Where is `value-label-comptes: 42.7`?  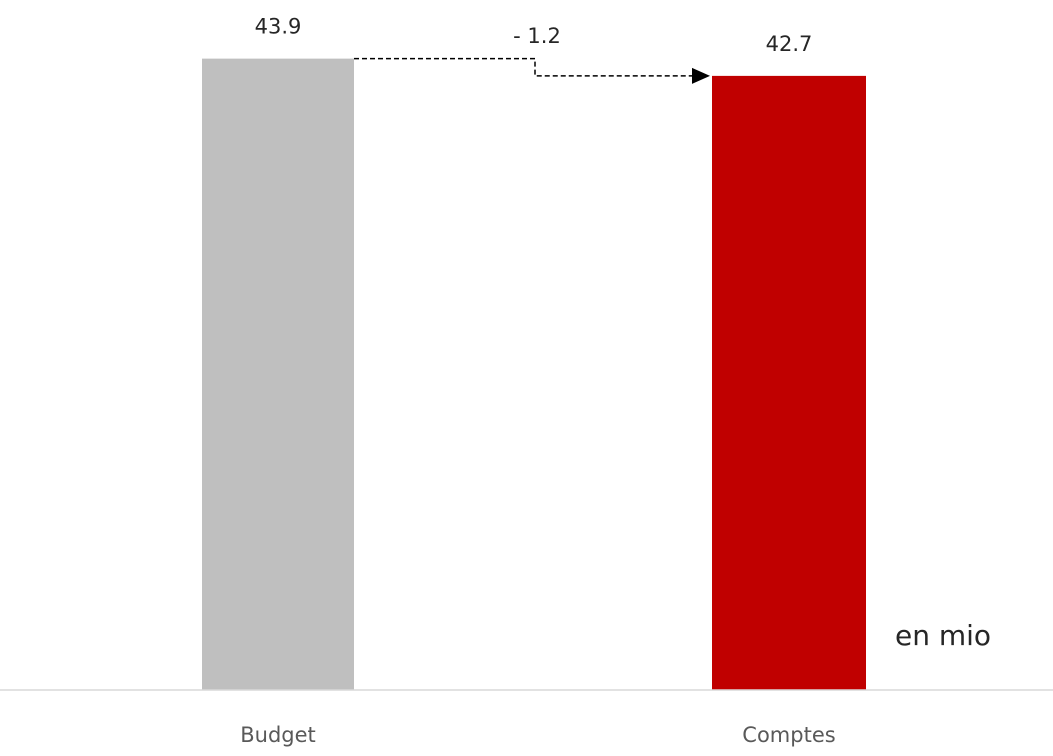 value-label-comptes: 42.7 is located at coordinates (789, 44).